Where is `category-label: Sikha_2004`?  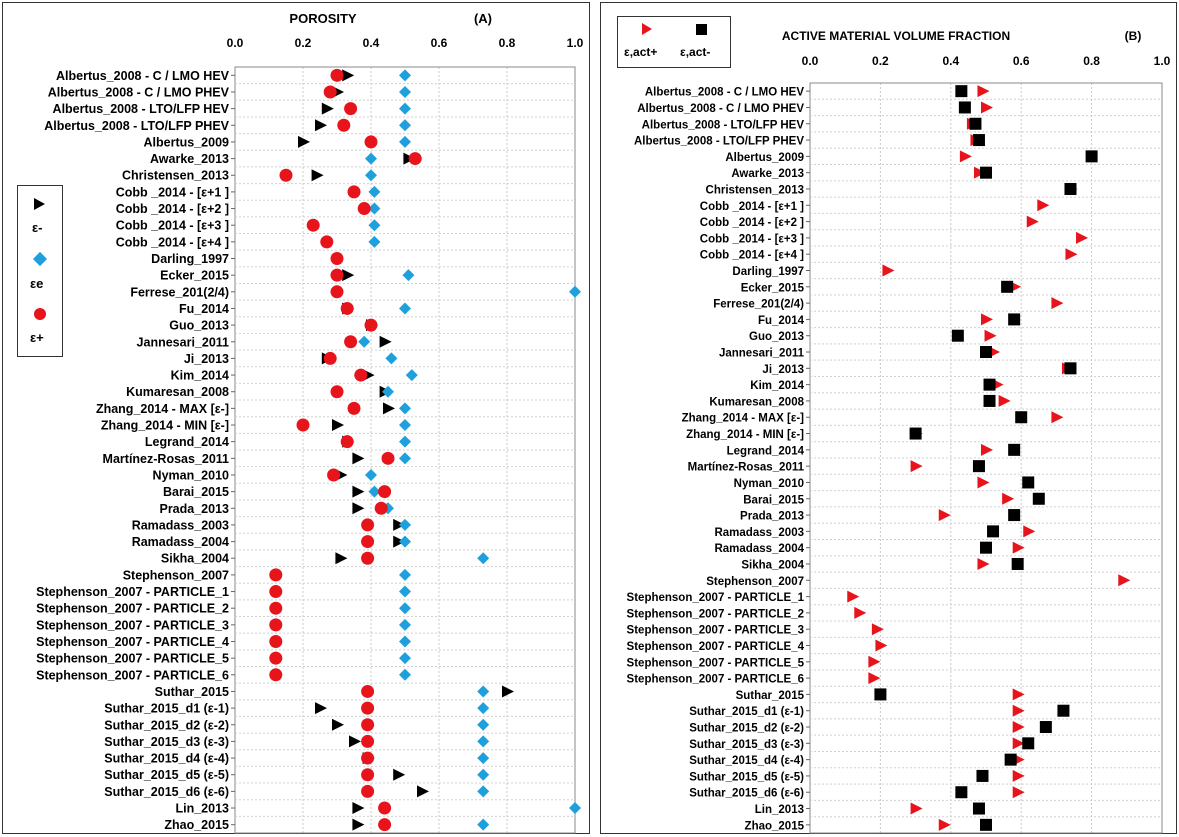 category-label: Sikha_2004 is located at coordinates (772, 565).